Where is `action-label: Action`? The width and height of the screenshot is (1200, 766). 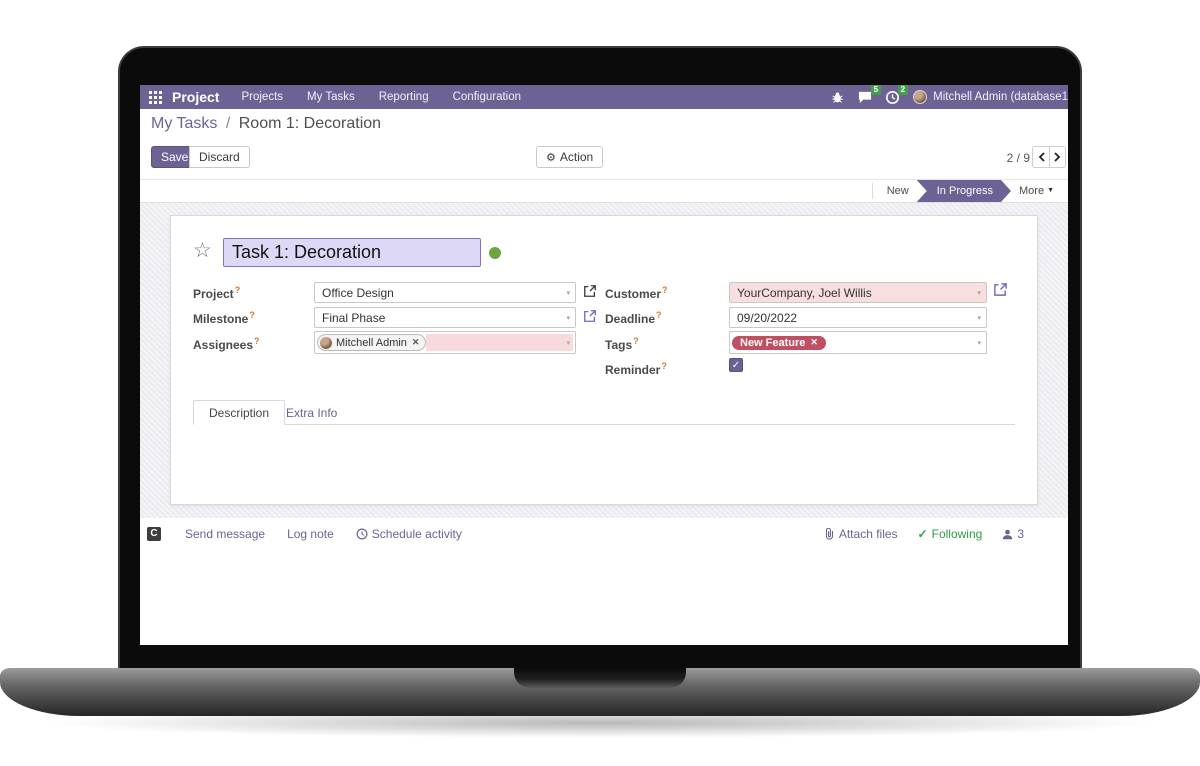
action-label: Action is located at coordinates (576, 157).